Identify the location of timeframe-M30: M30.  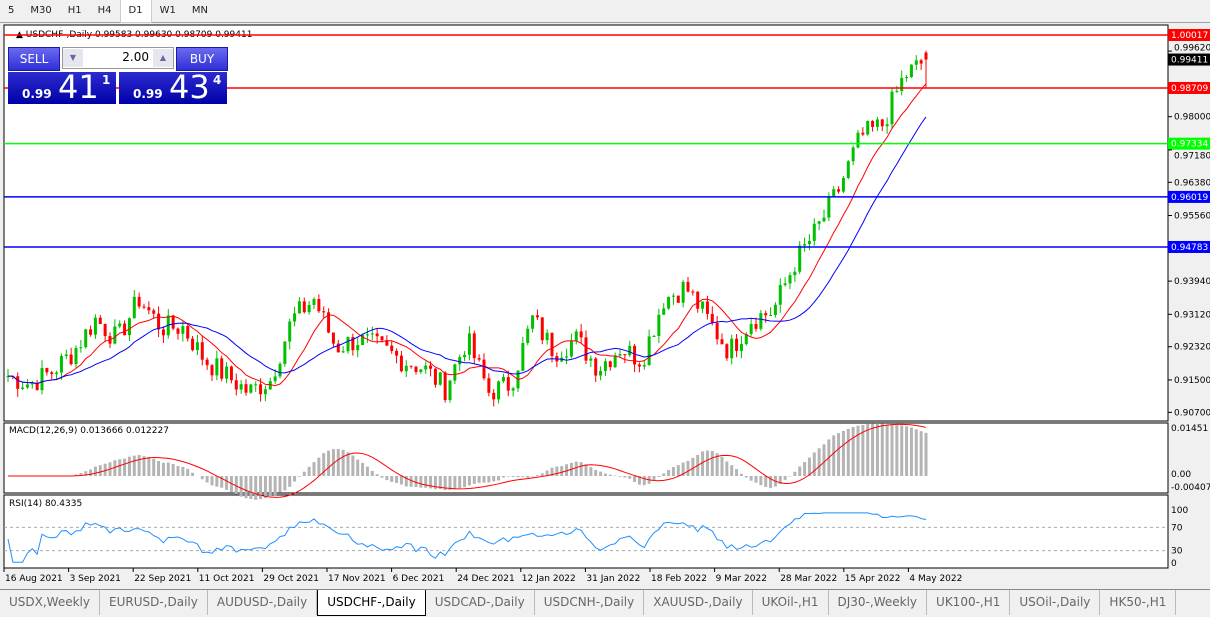
(41, 10).